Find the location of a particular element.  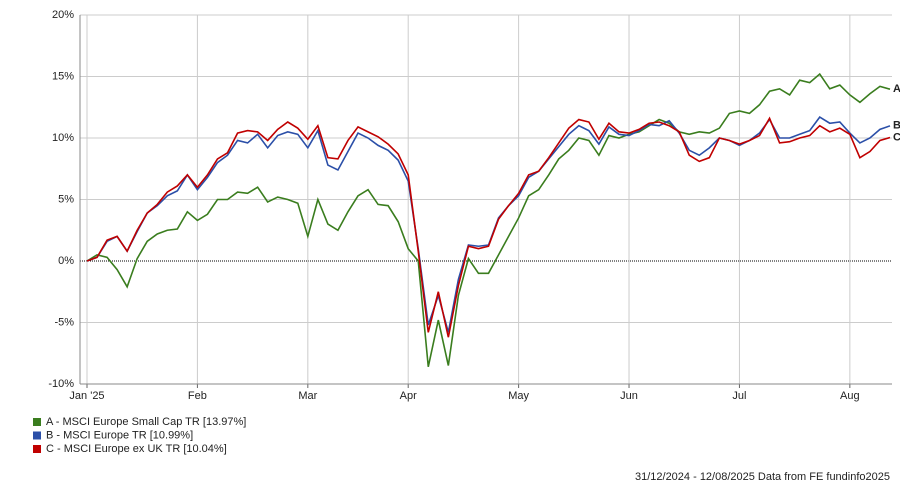

legend-label: A - MSCI Europe Small Cap TR [13.97%] is located at coordinates (146, 422).